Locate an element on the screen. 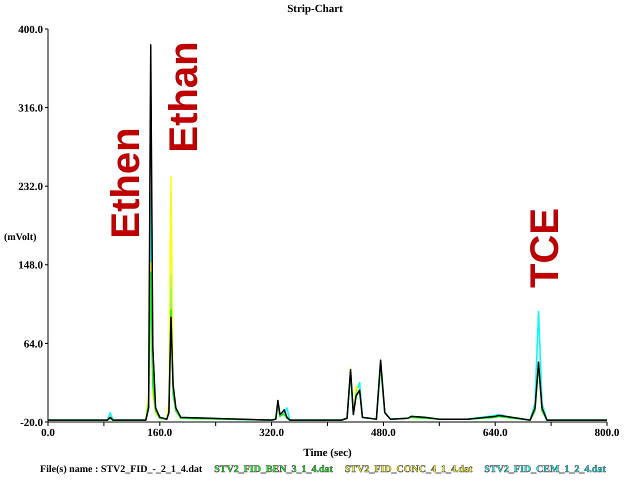 This screenshot has height=488, width=630. y-tick-label: -20.0 is located at coordinates (32, 422).